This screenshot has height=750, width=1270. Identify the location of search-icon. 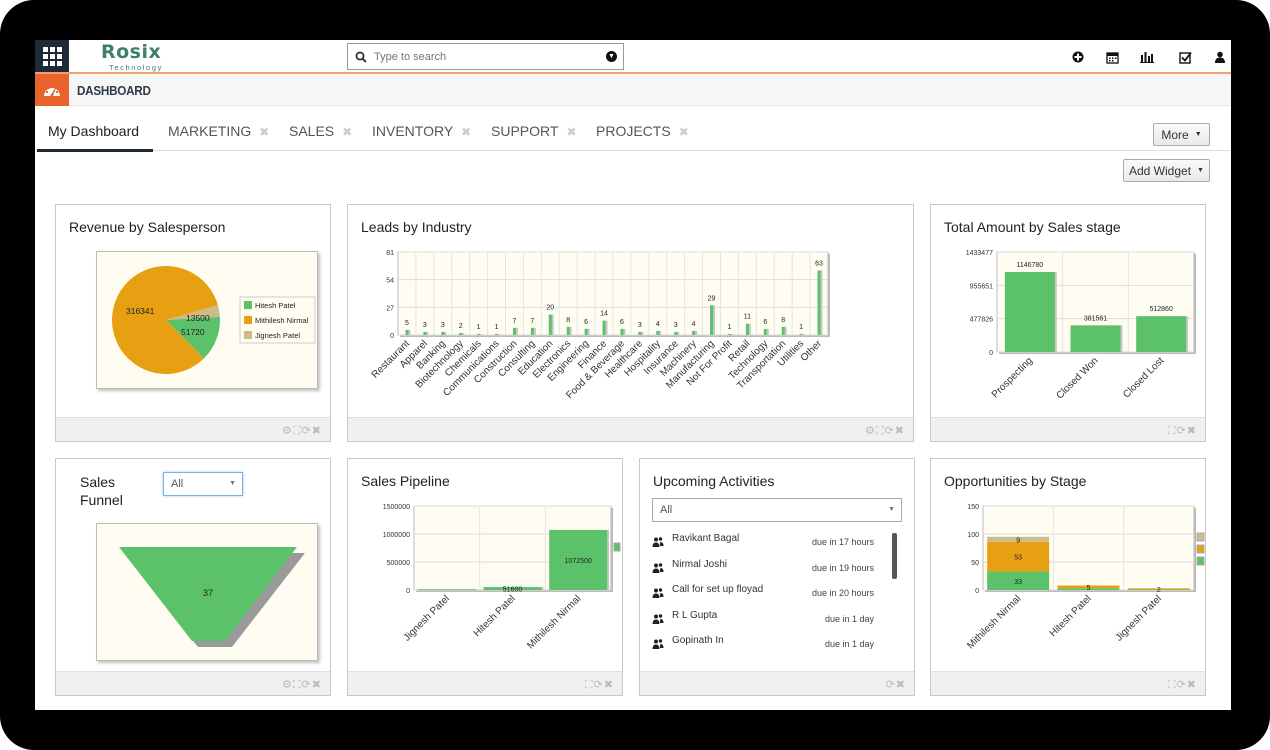
(361, 57).